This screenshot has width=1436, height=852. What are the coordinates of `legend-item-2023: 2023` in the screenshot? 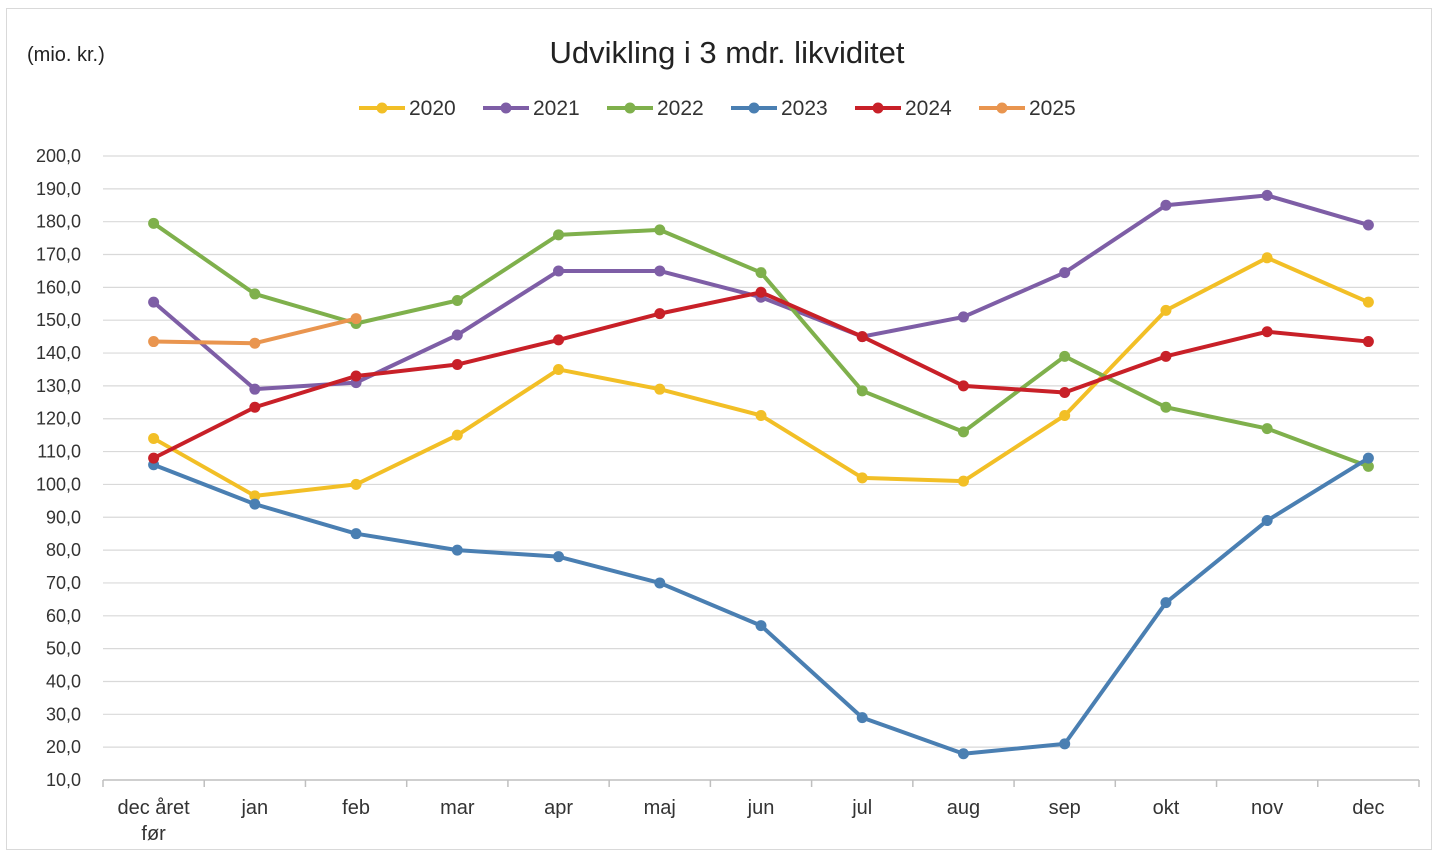 It's located at (779, 108).